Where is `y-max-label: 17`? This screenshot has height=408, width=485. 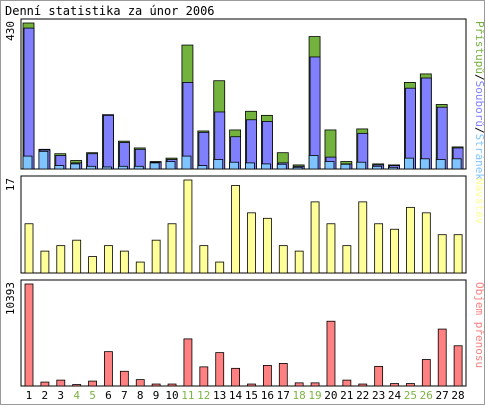
y-max-label: 17 is located at coordinates (10, 184).